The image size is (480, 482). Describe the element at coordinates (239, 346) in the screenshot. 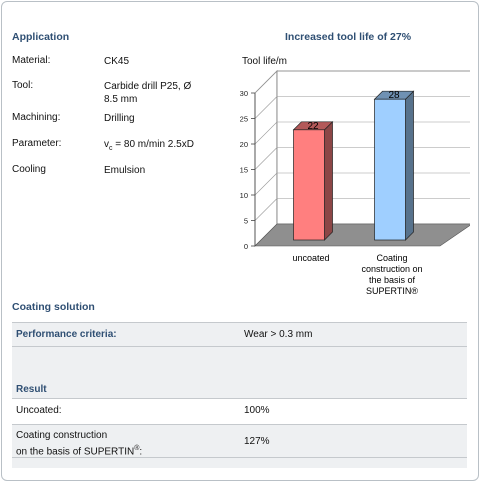

I see `criteria-row-border` at that location.